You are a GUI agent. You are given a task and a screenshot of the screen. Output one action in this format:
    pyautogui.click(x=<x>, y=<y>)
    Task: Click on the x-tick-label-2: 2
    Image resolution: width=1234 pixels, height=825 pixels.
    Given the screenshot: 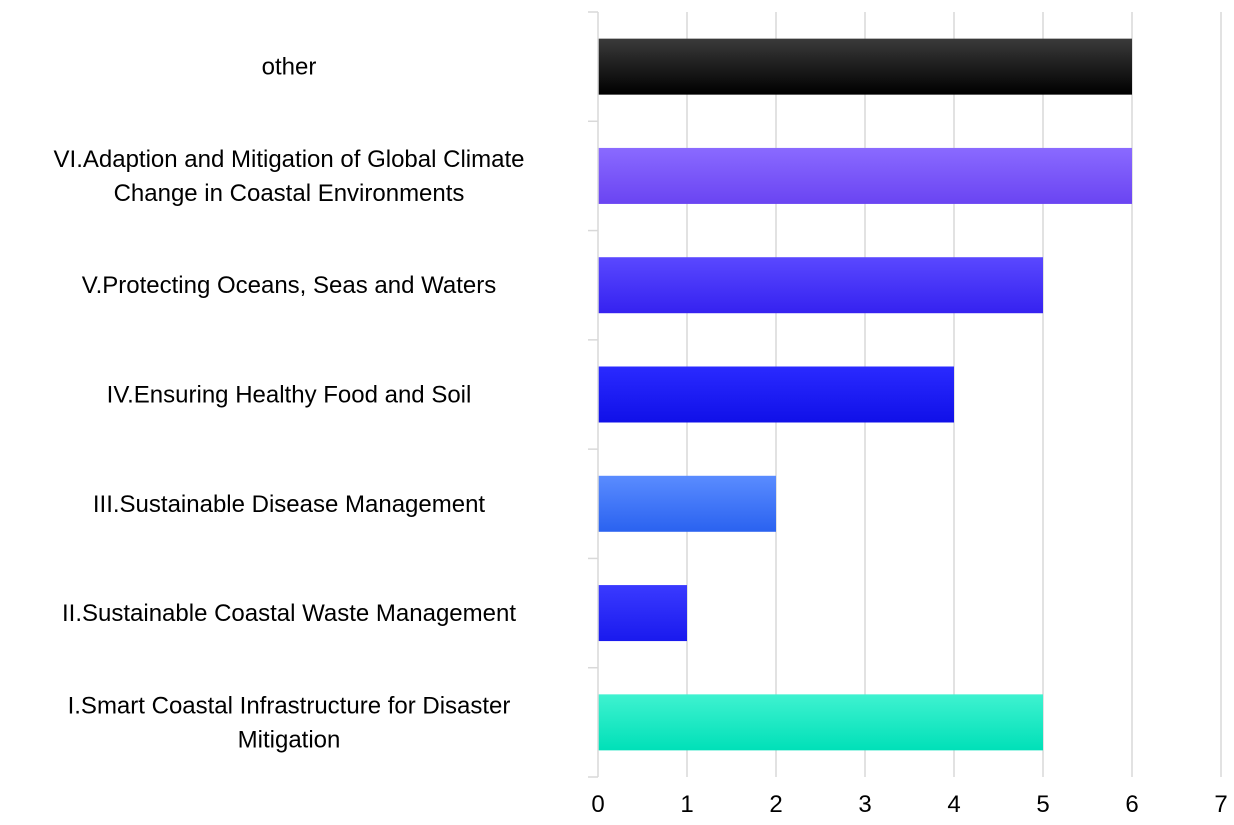 What is the action you would take?
    pyautogui.click(x=775, y=804)
    